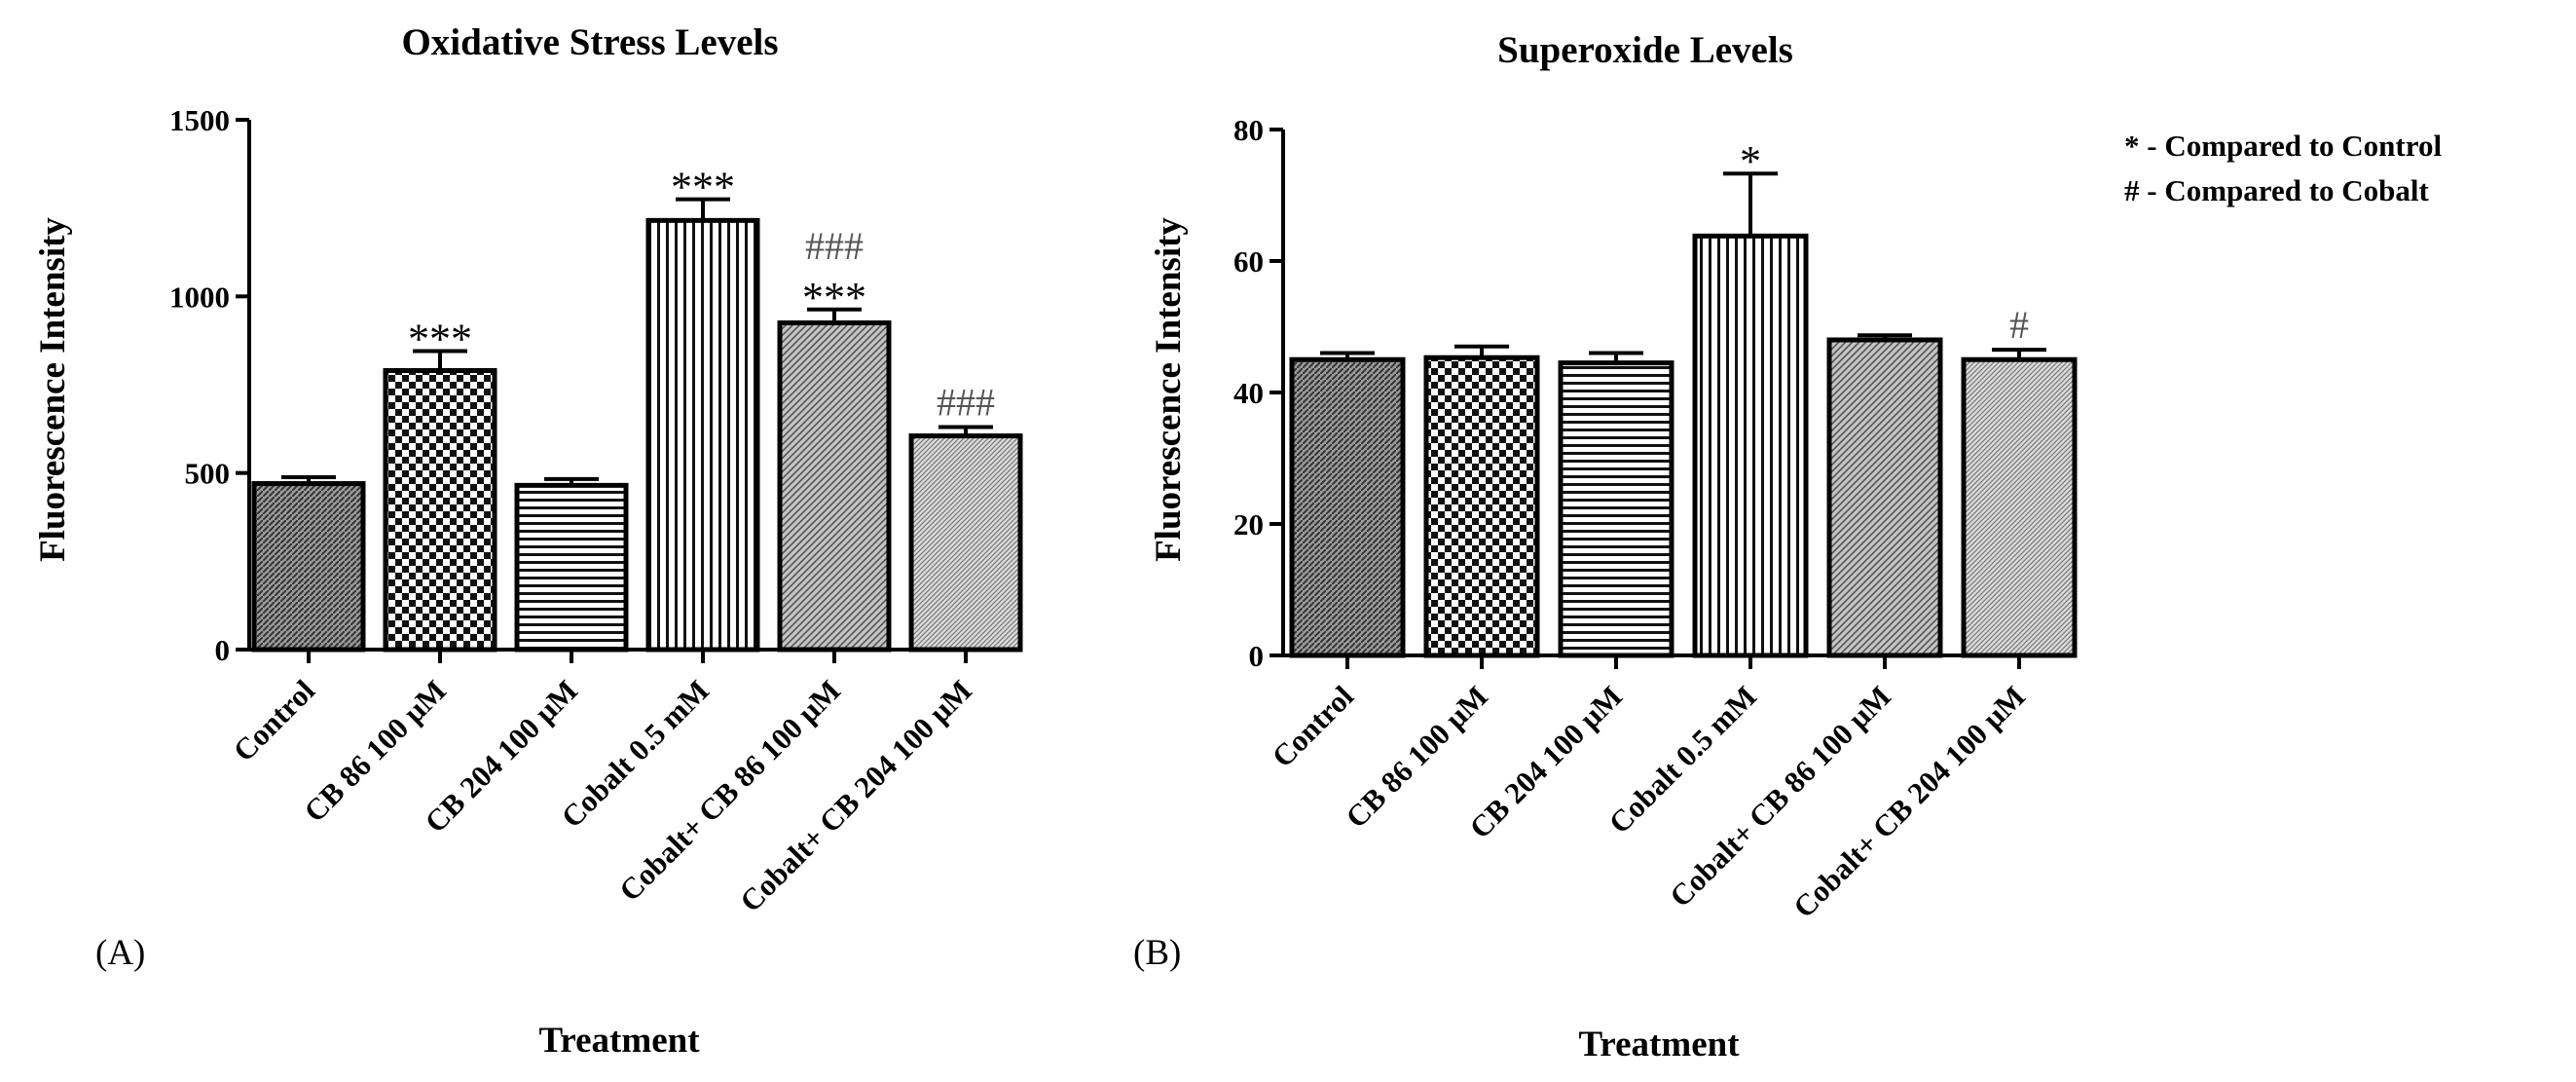  I want to click on chart-a-y-axis-label: Fluorescence Intensity, so click(53, 389).